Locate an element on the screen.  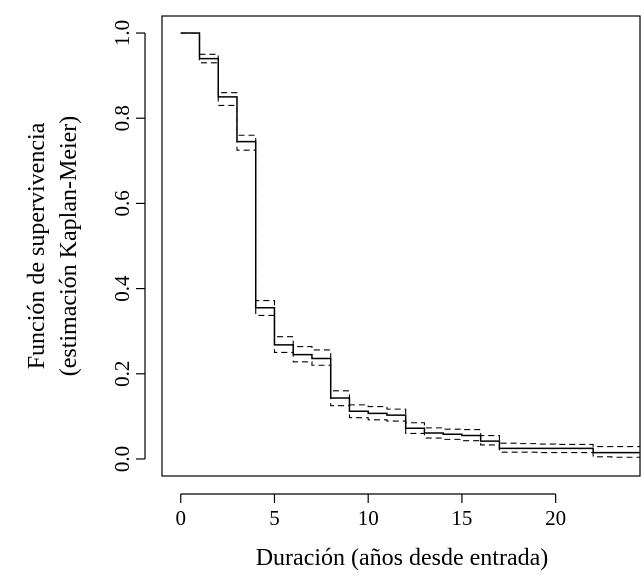
x-tick-label: 10 is located at coordinates (368, 518).